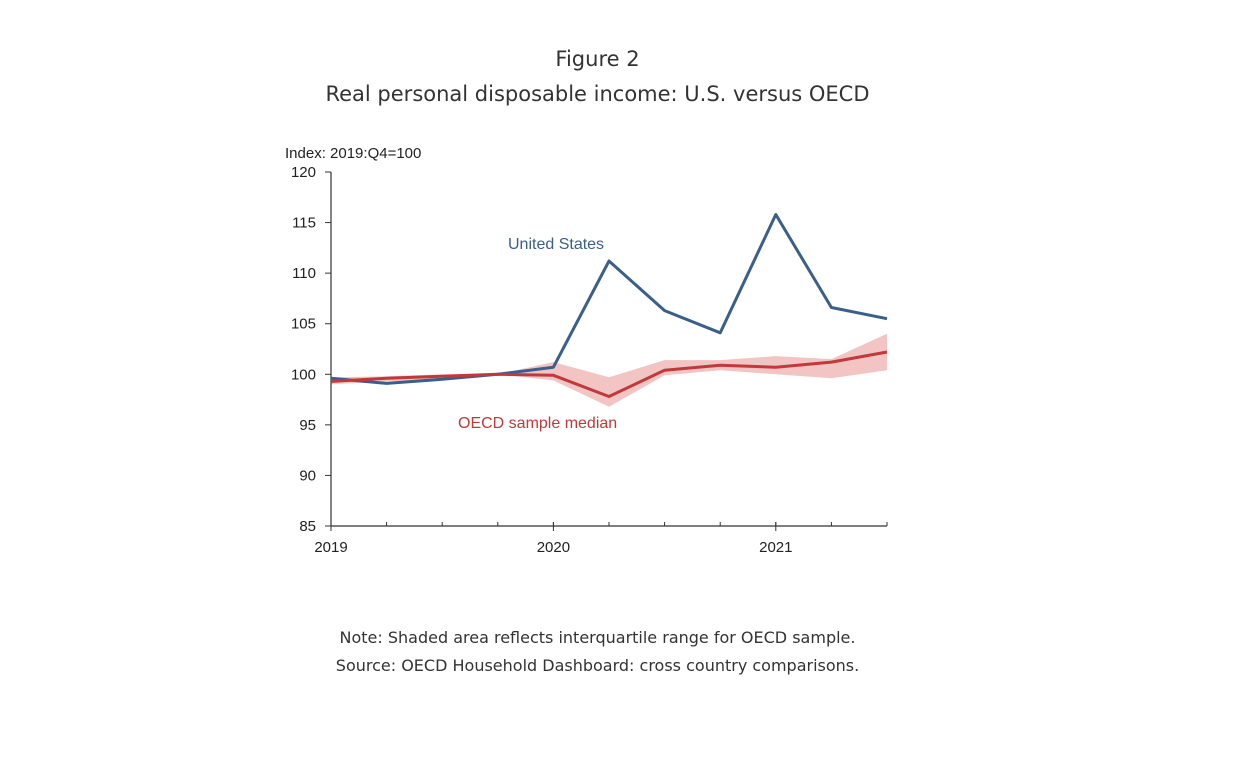 This screenshot has width=1240, height=782. What do you see at coordinates (307, 425) in the screenshot?
I see `y-tick-label: 95` at bounding box center [307, 425].